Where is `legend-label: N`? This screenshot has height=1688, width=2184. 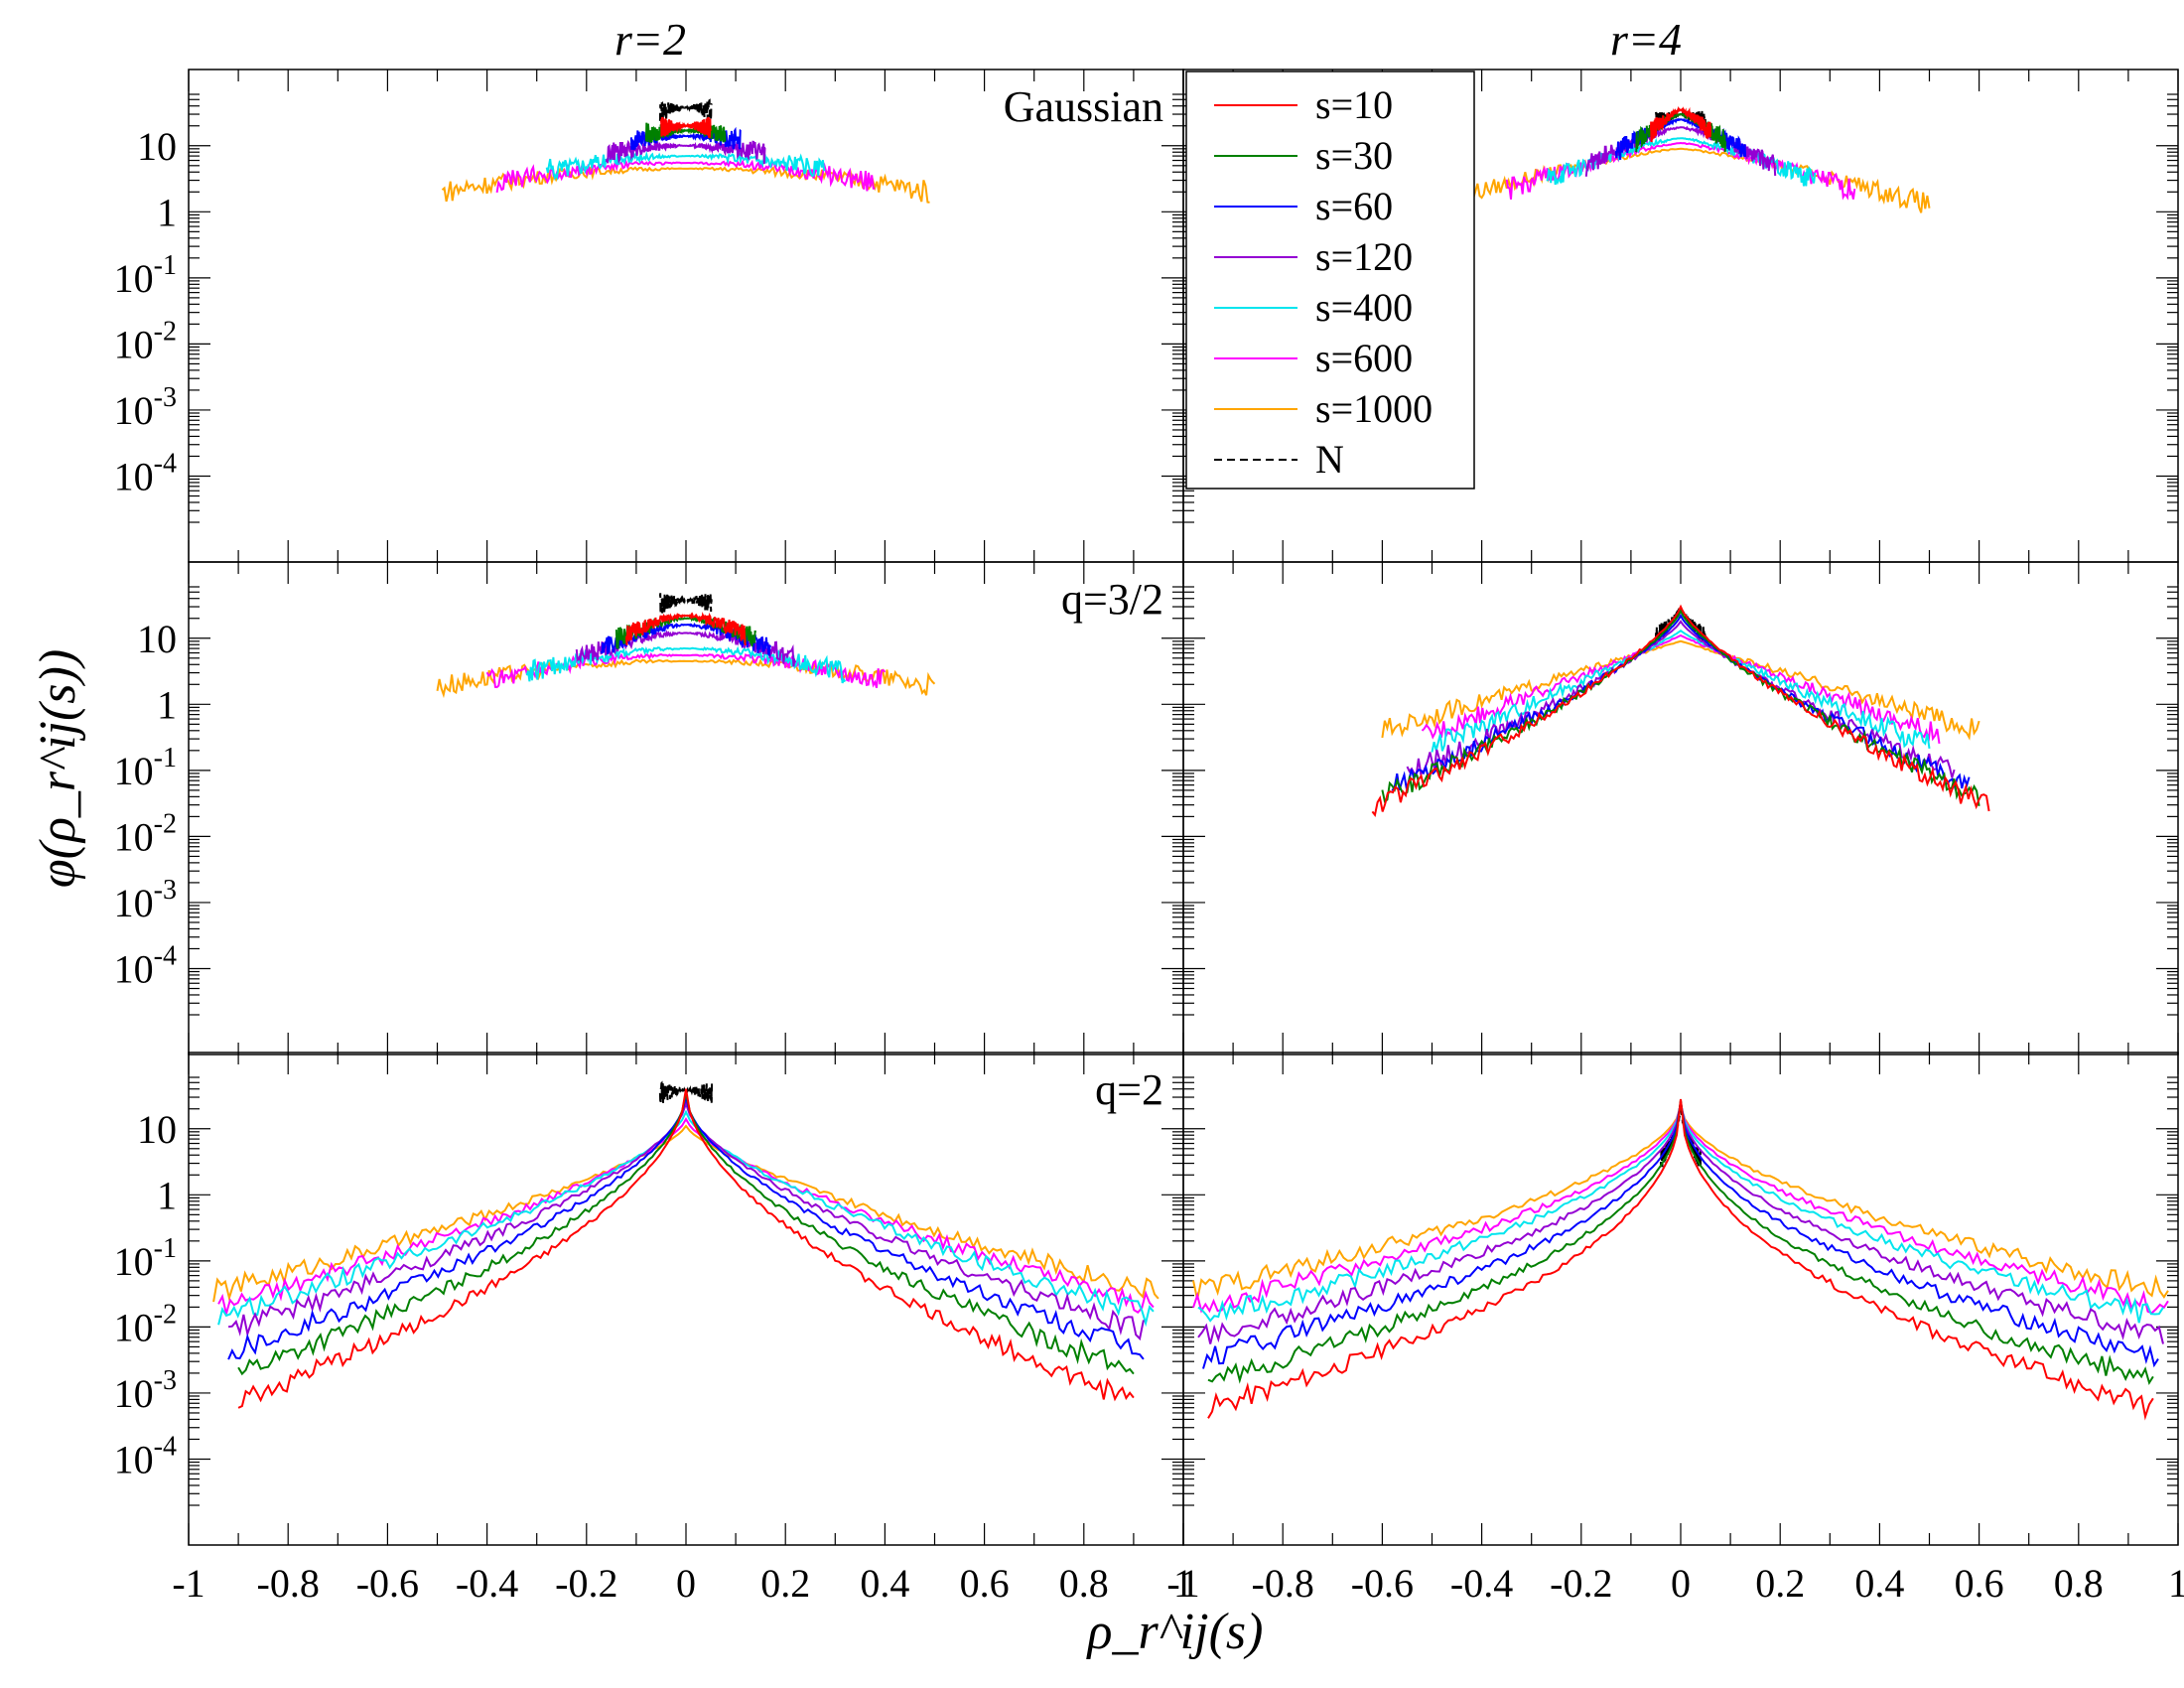 legend-label: N is located at coordinates (1329, 459).